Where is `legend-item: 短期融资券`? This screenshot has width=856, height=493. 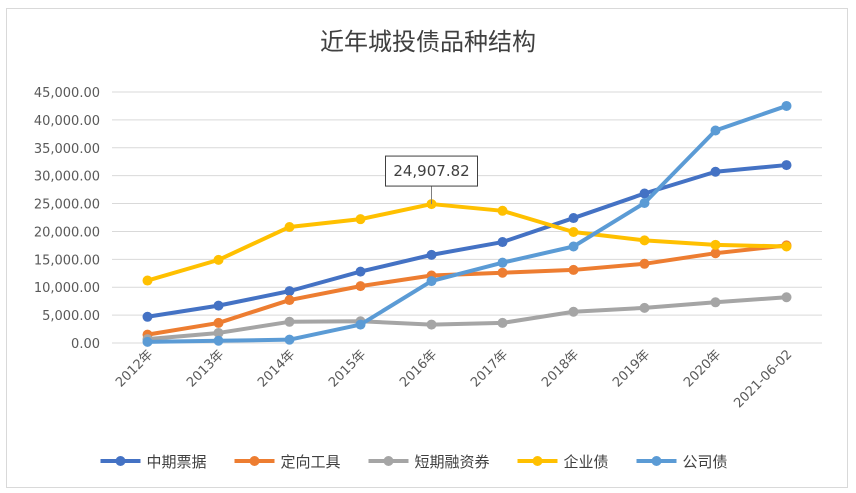
legend-item: 短期融资券 is located at coordinates (429, 462).